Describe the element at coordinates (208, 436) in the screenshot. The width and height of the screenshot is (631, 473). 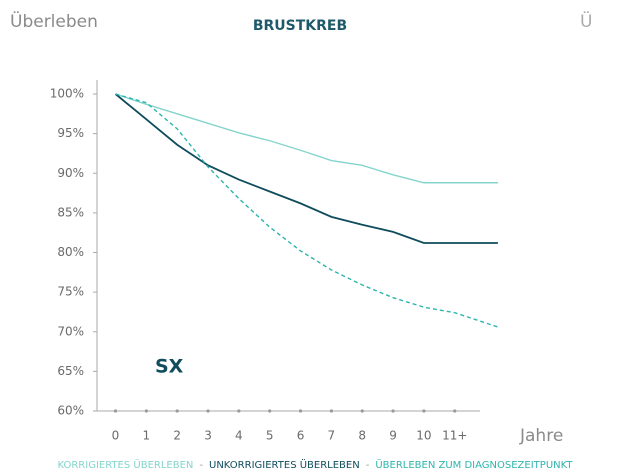
I see `x-tick-label: 3` at that location.